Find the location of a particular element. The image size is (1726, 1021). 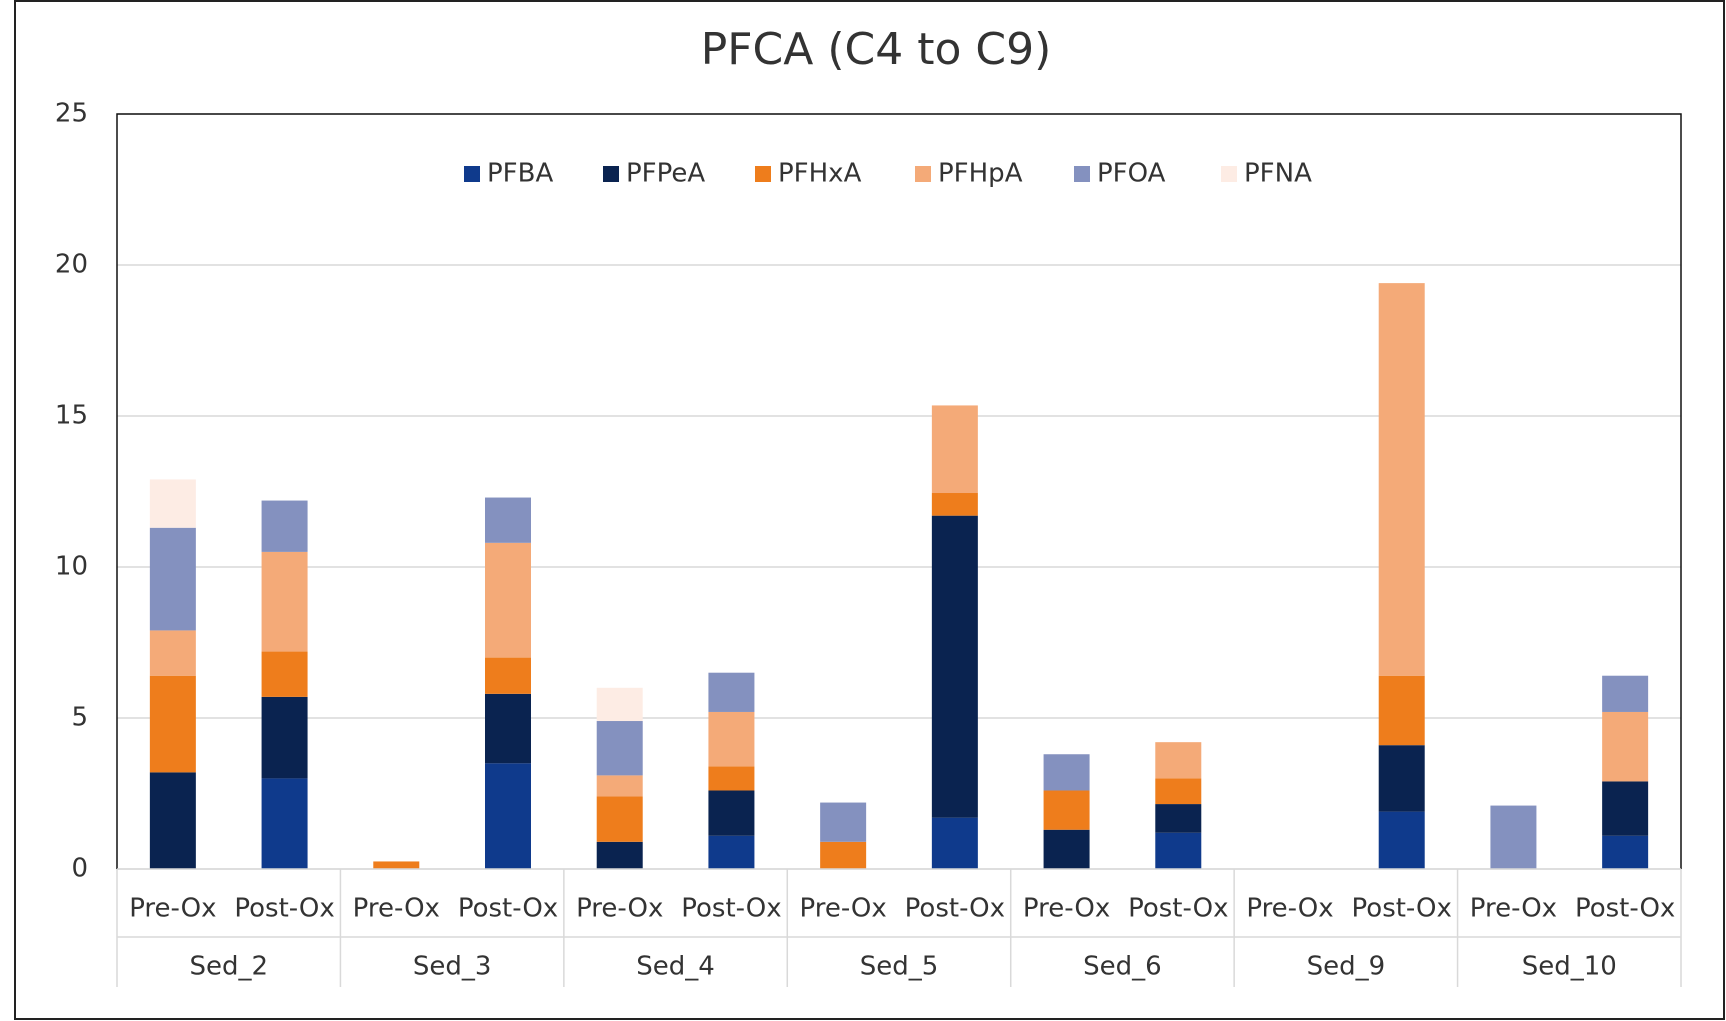

group-label: Sed_6 is located at coordinates (1122, 967).